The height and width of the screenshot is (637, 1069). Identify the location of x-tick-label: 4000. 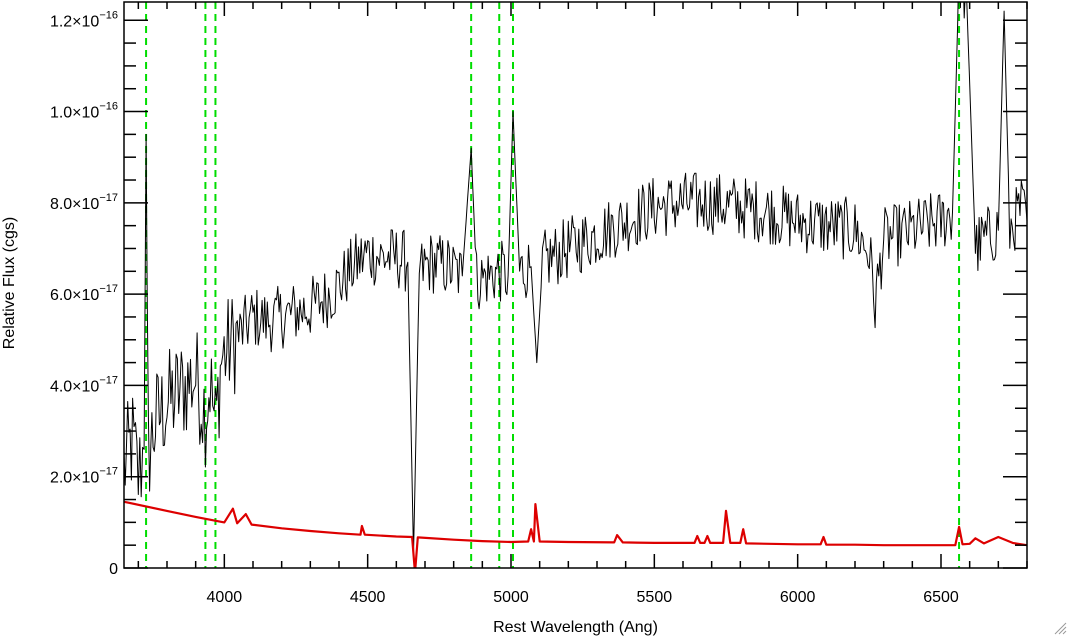
(225, 597).